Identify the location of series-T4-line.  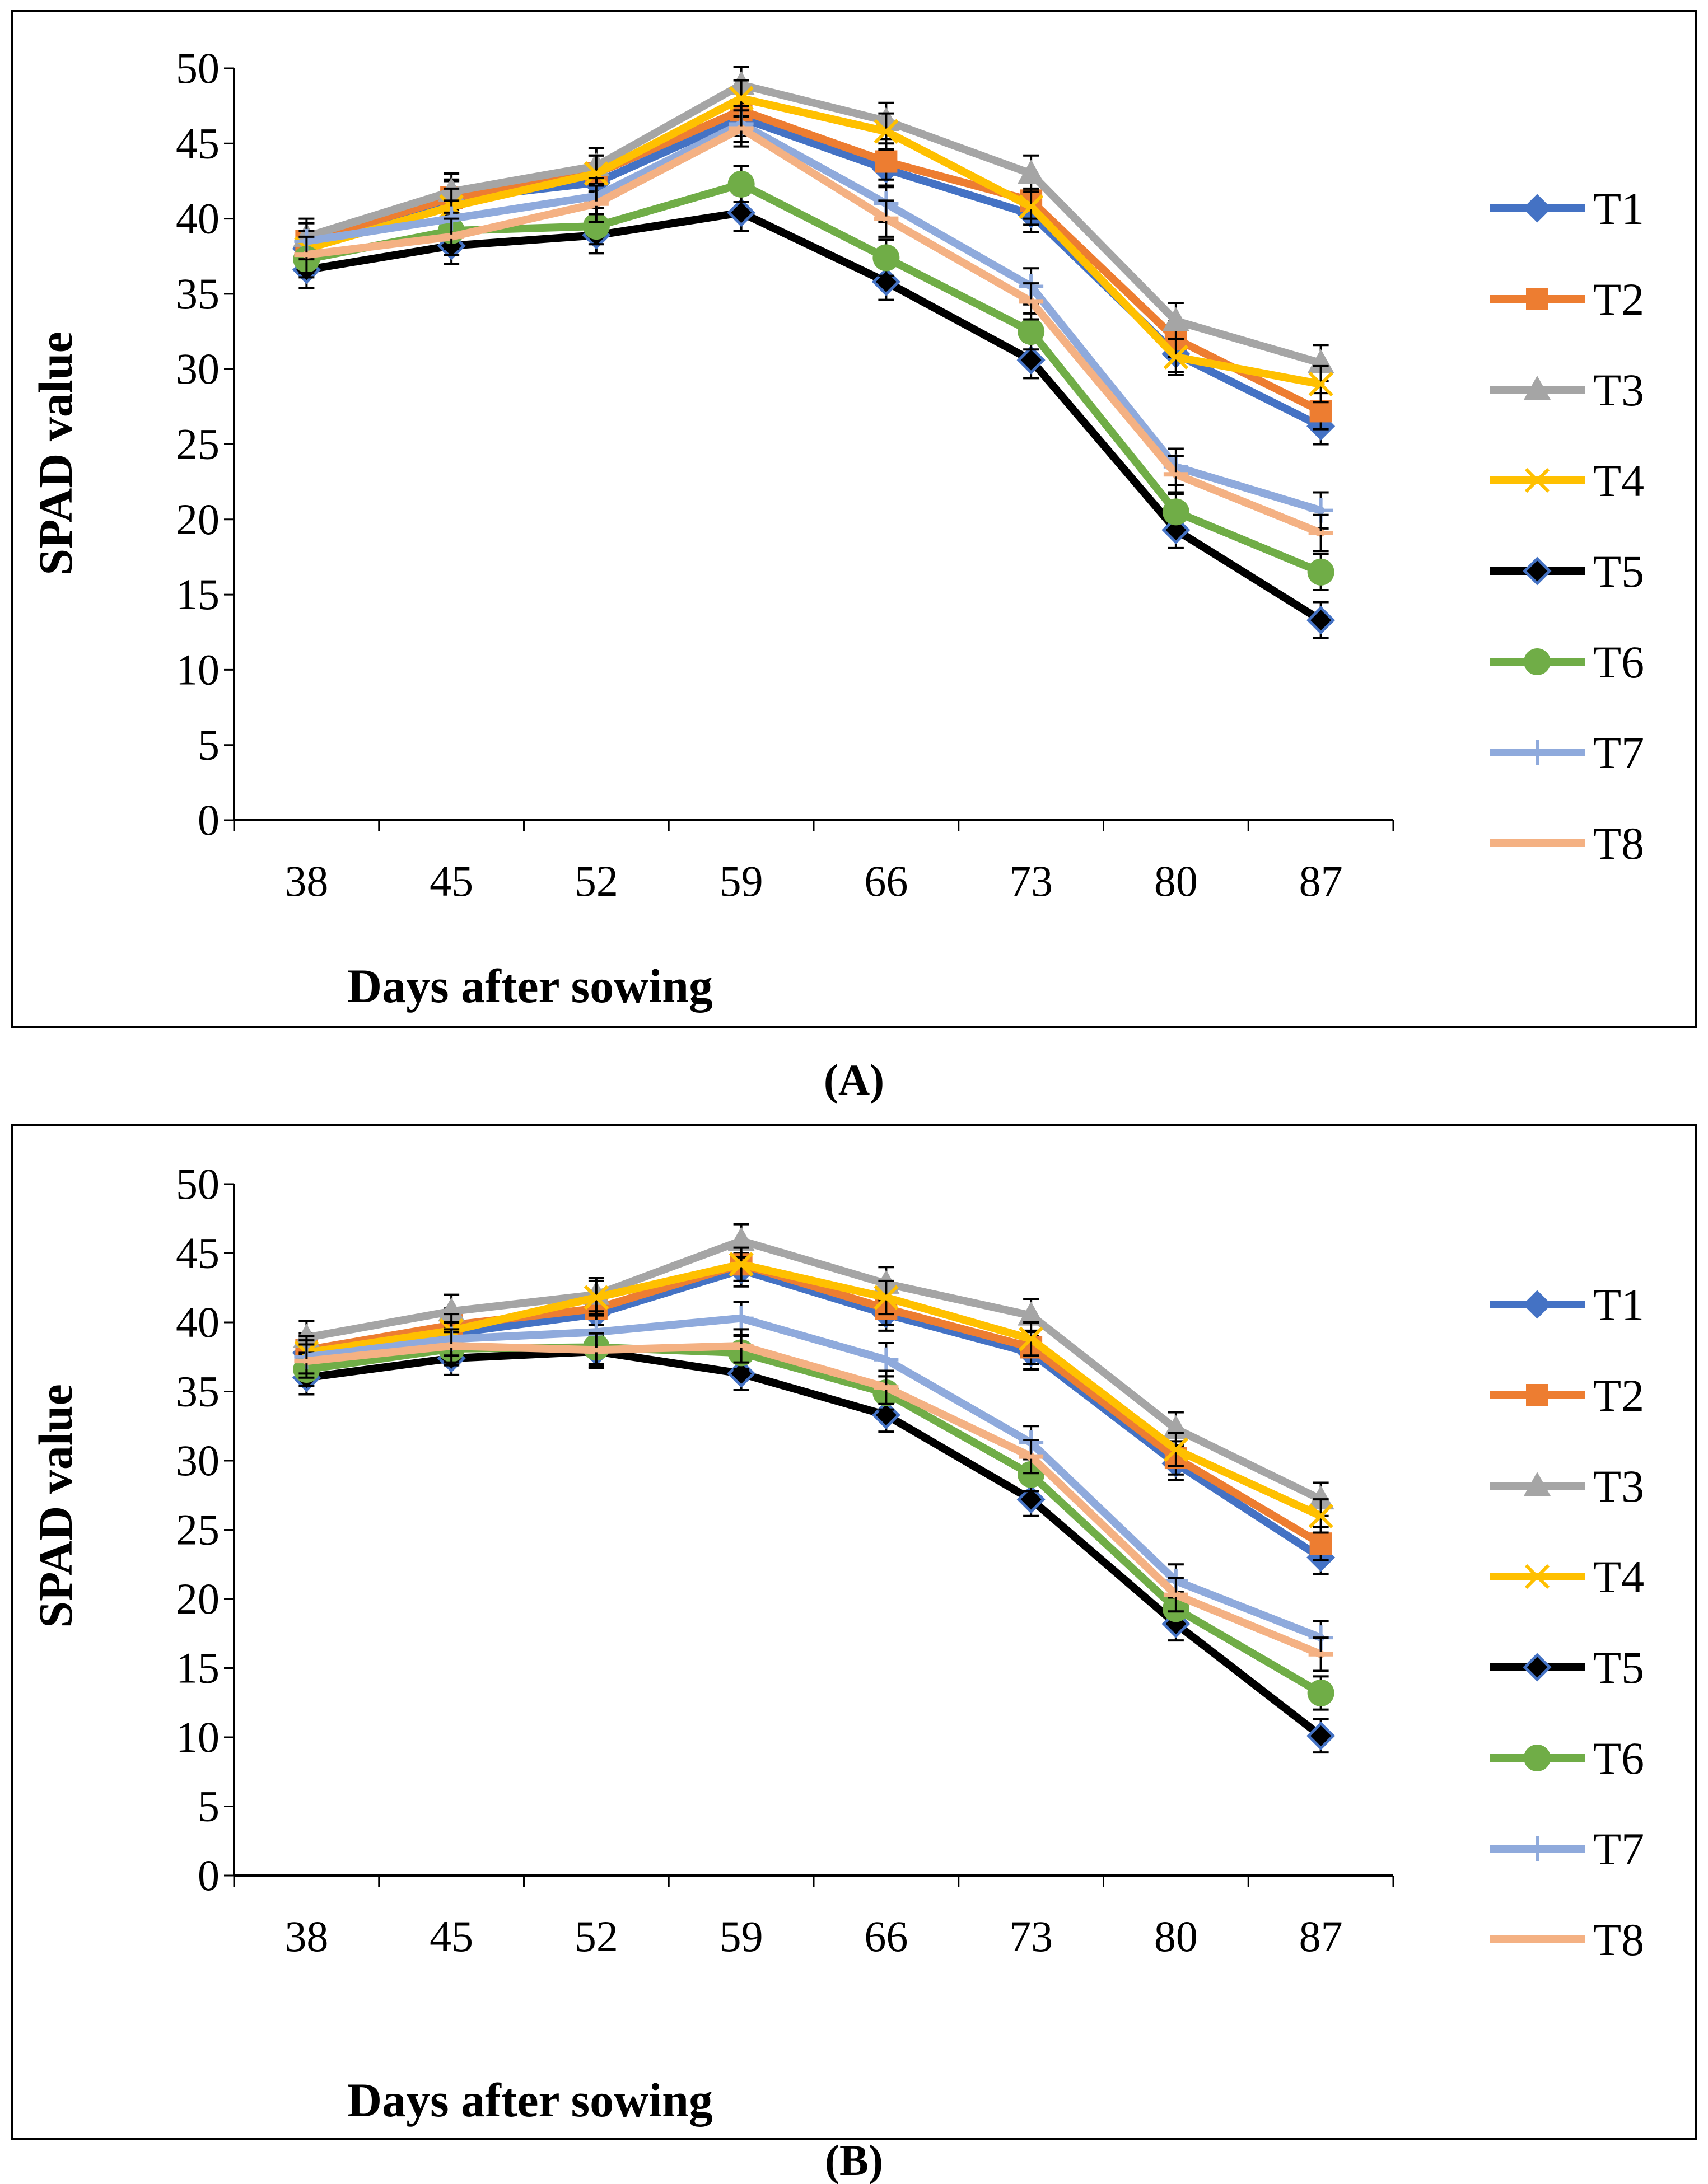
(814, 1390).